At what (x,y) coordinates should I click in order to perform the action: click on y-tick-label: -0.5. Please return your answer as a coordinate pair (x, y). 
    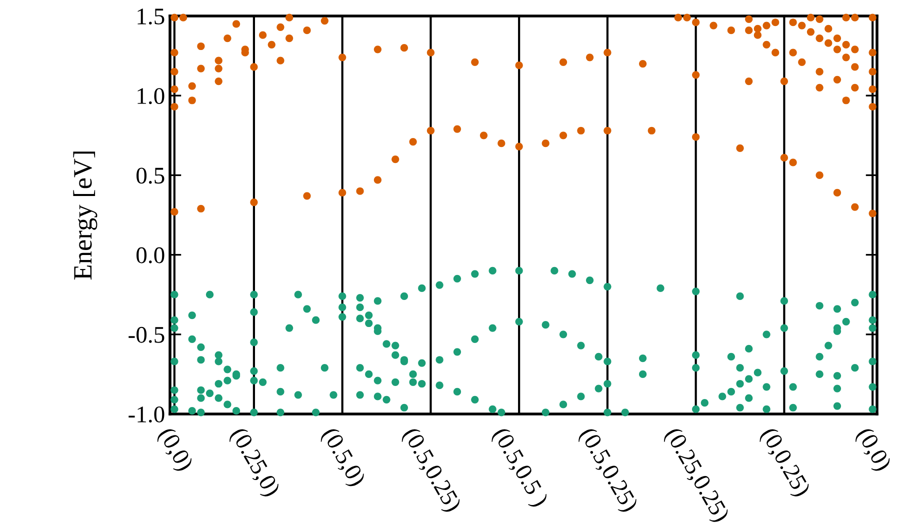
    Looking at the image, I should click on (146, 334).